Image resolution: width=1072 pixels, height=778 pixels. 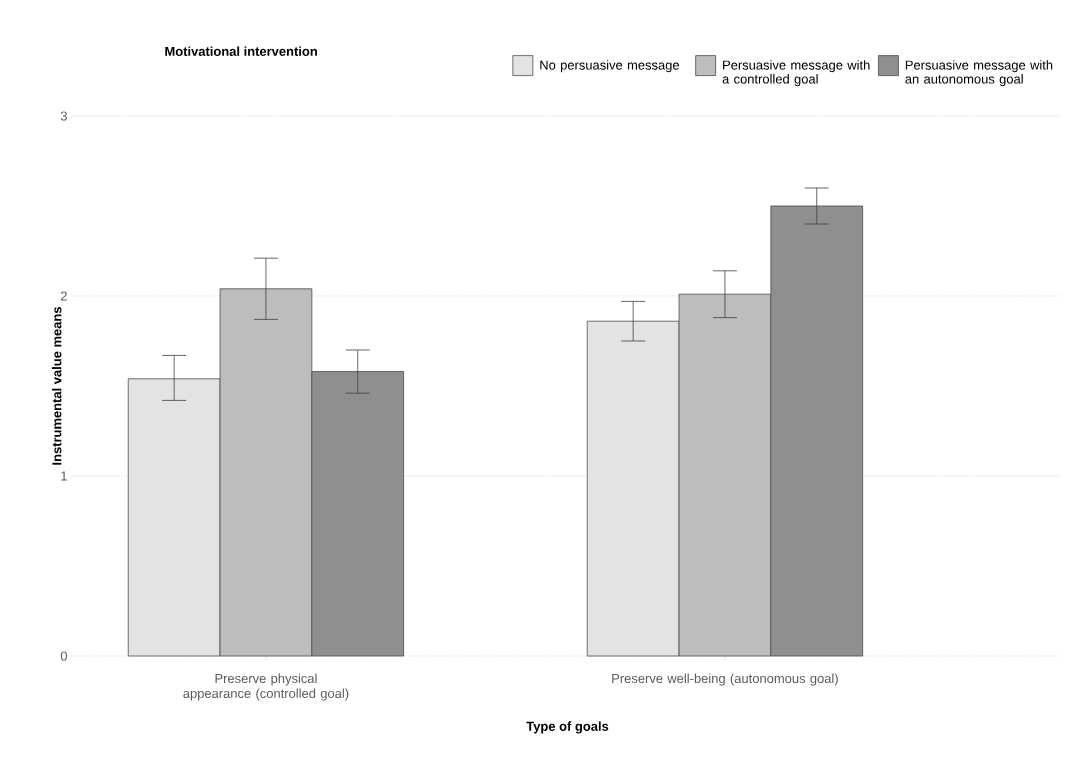 What do you see at coordinates (56, 386) in the screenshot?
I see `y-axis-title: Instrumental value means` at bounding box center [56, 386].